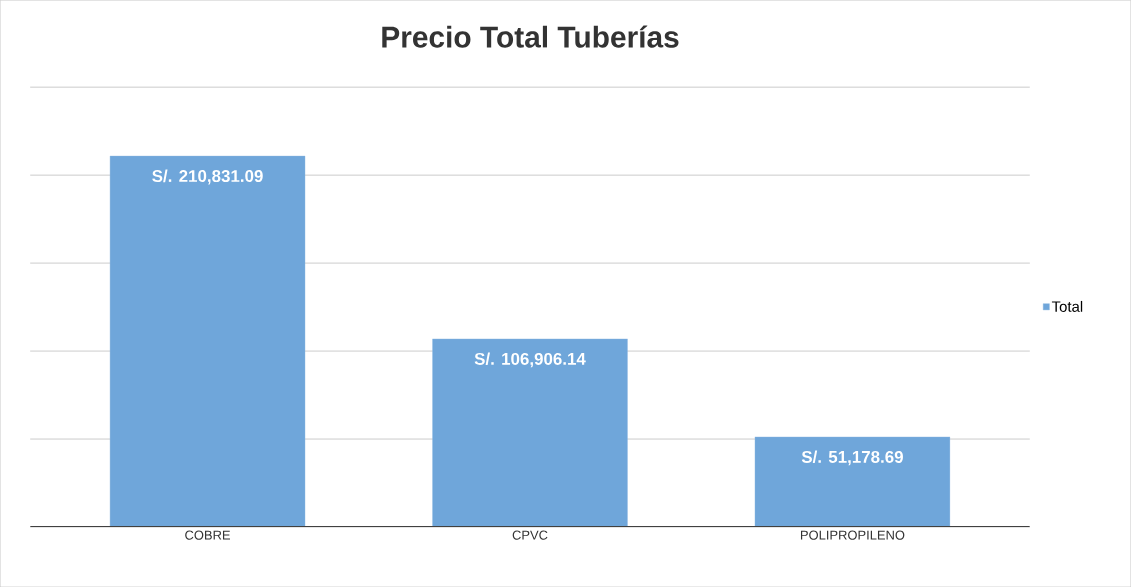  Describe the element at coordinates (530, 360) in the screenshot. I see `data-label: S/. 106,906.14` at that location.